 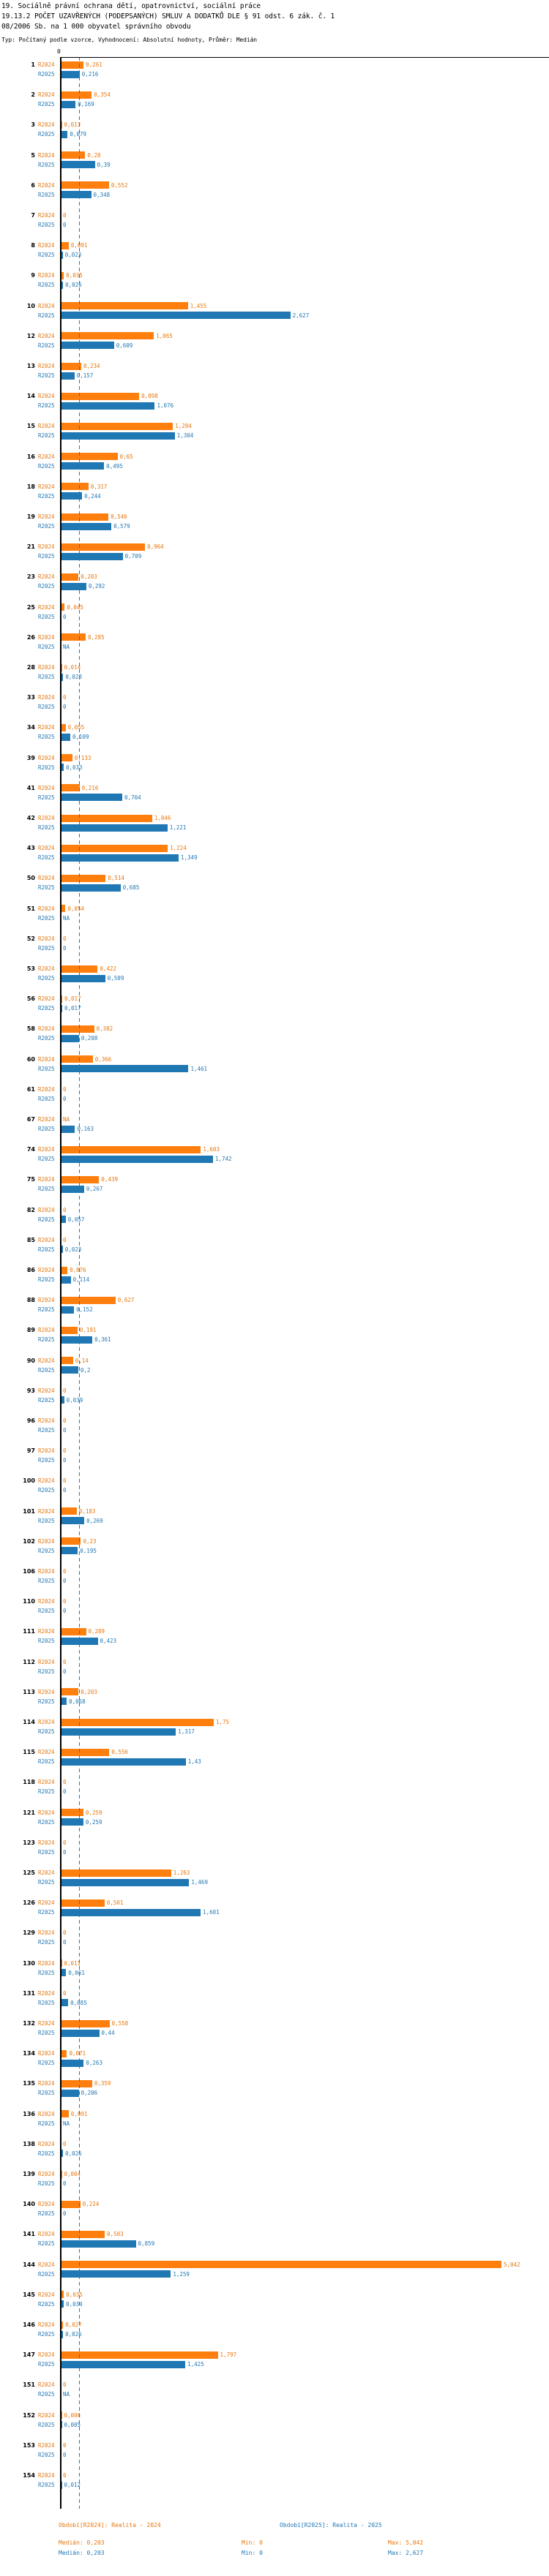 I want to click on chart-bar-row: R2025 0,348, so click(x=274, y=195).